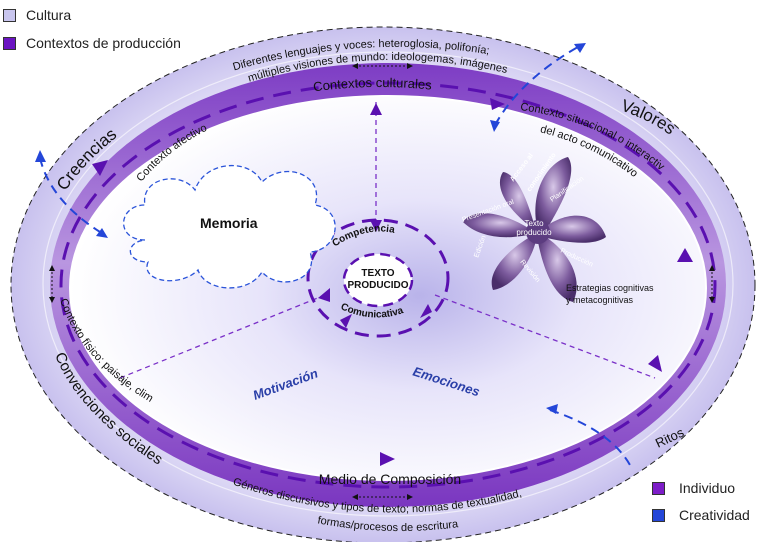 This screenshot has height=547, width=766. Describe the element at coordinates (377, 285) in the screenshot. I see `texto-producido-line2: PRODUCIDO` at that location.